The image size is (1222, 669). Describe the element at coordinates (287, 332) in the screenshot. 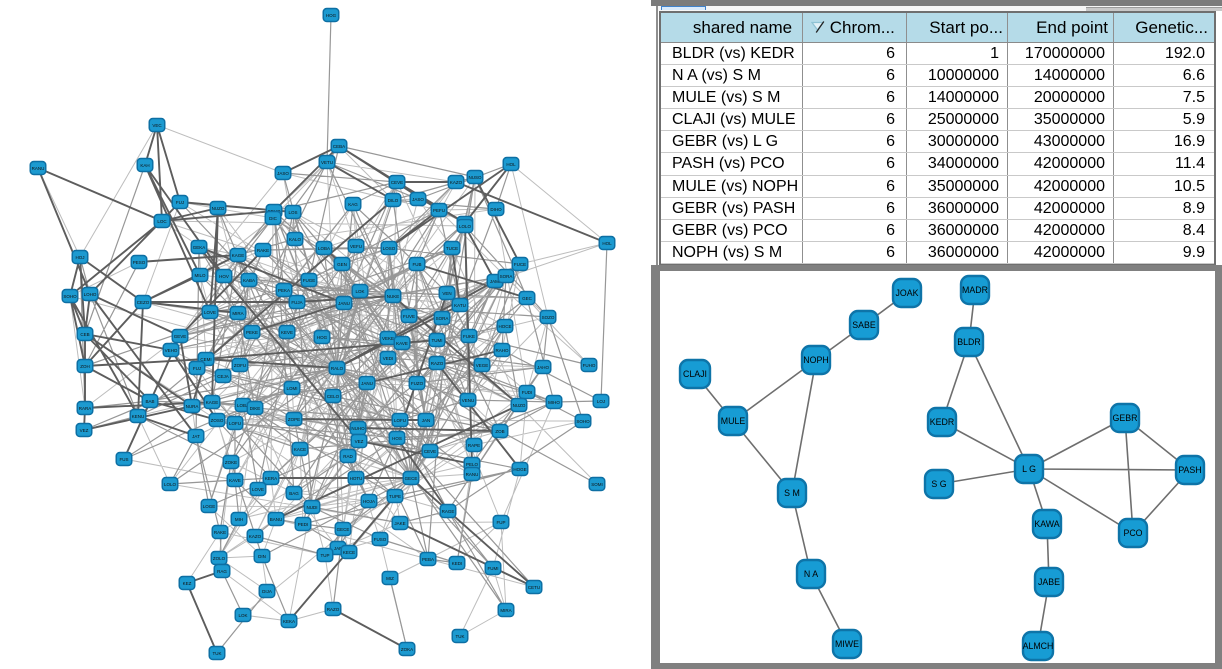

I see `svg-text: KEVE` at that location.